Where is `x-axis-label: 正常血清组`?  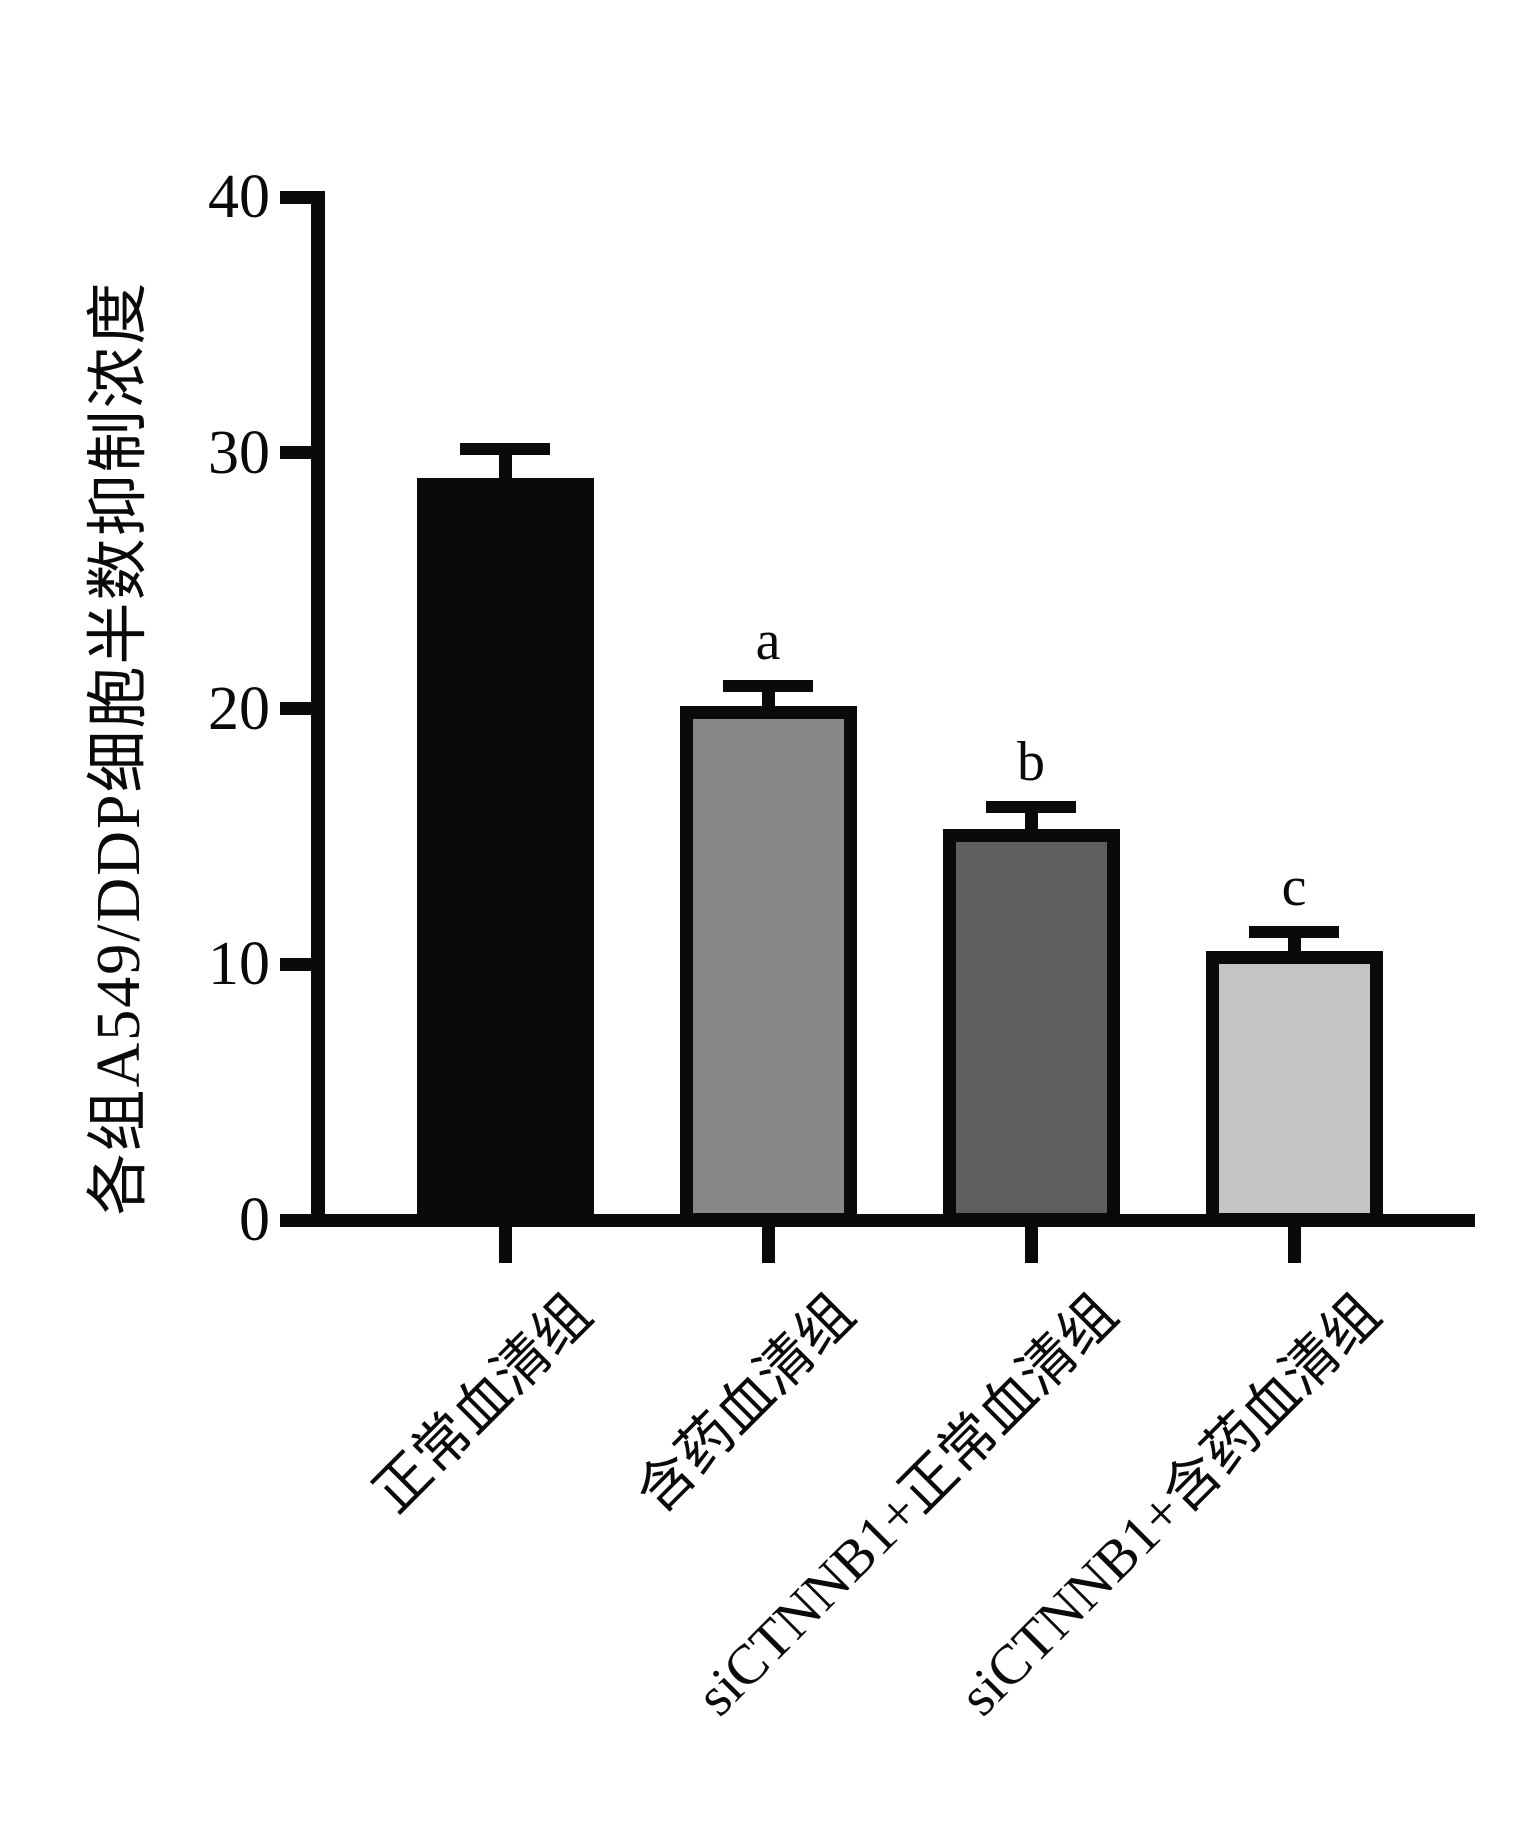 x-axis-label: 正常血清组 is located at coordinates (483, 1404).